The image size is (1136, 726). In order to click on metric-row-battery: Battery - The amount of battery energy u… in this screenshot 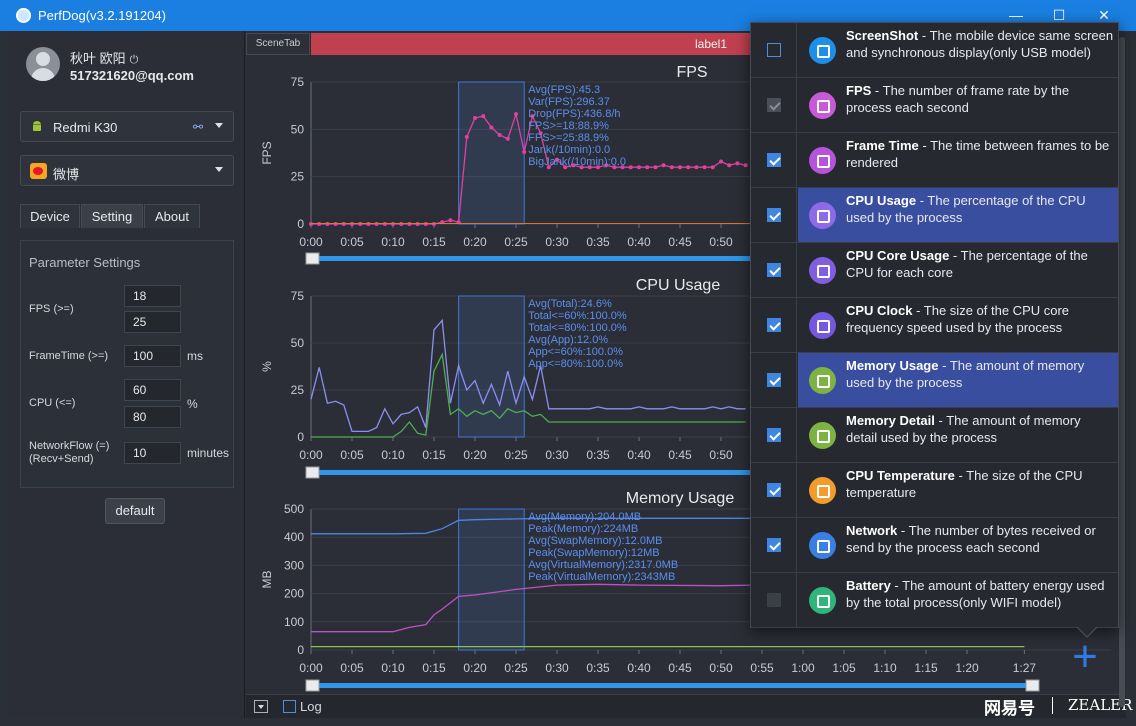, I will do `click(934, 600)`.